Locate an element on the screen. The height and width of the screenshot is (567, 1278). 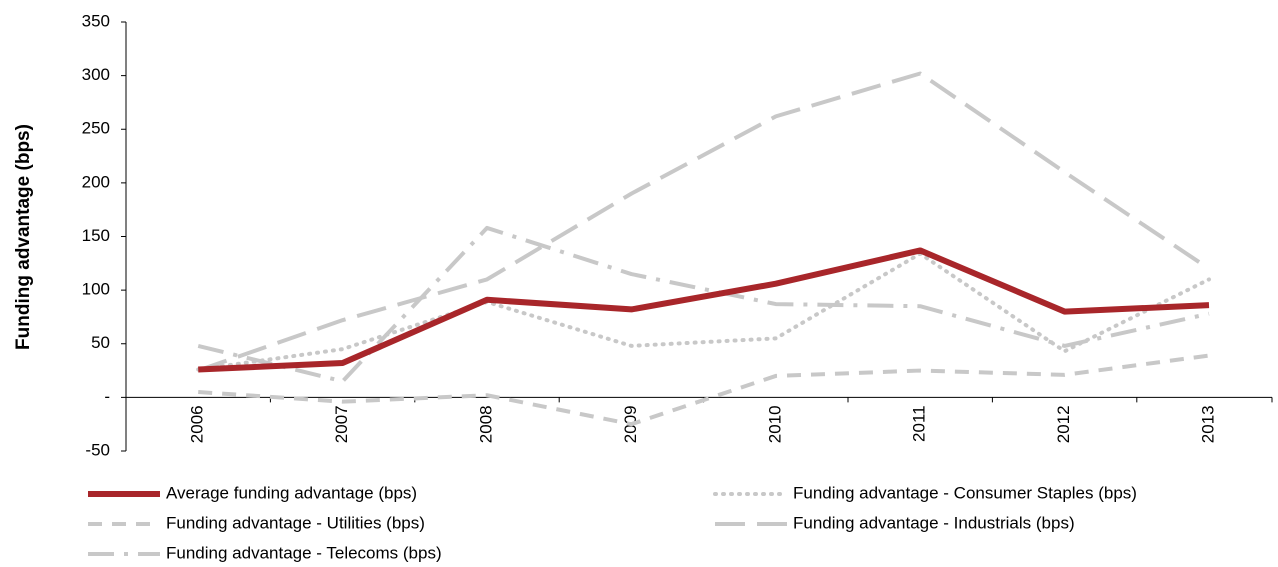
x-tick-label: 2011 is located at coordinates (919, 423).